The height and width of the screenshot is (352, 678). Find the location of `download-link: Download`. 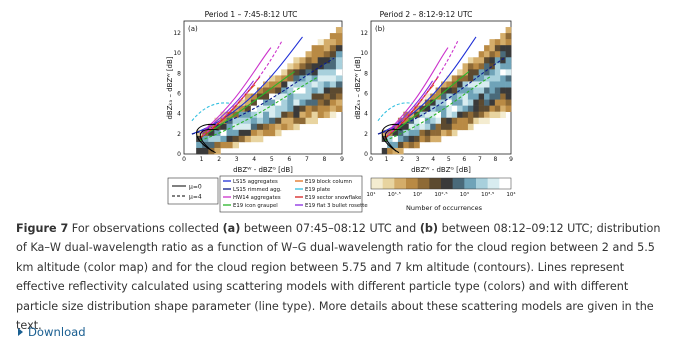

download-link: Download is located at coordinates (52, 332).